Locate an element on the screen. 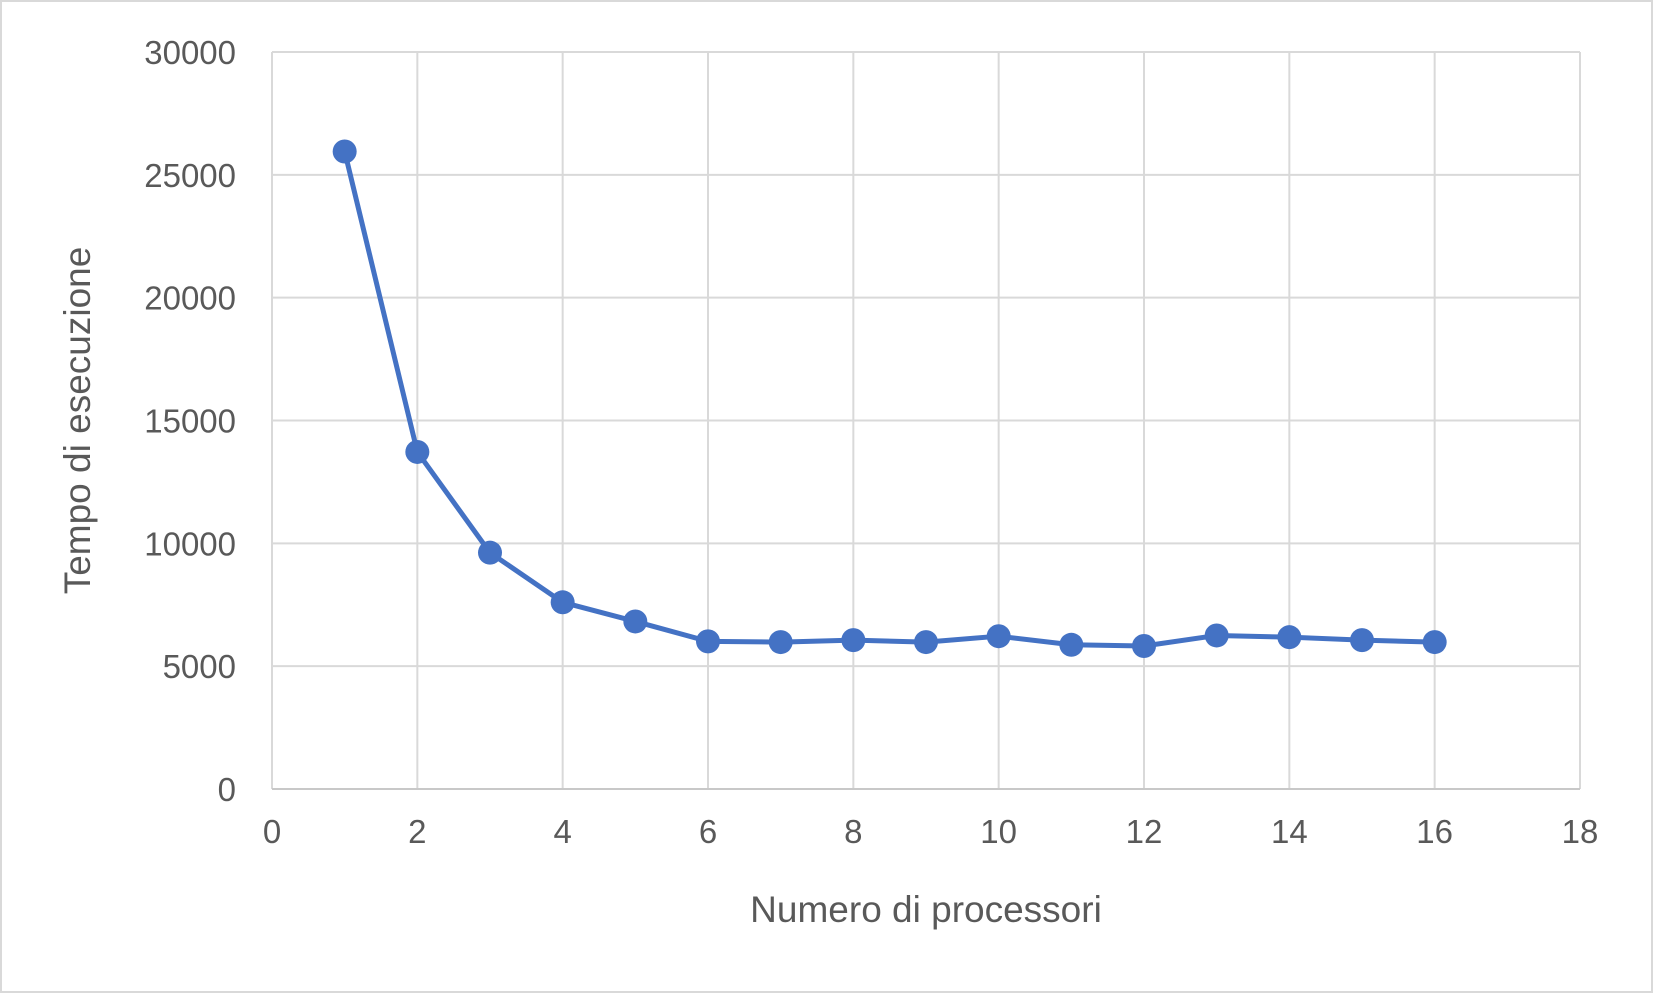 The height and width of the screenshot is (993, 1653). y-tick-label: 15000 is located at coordinates (190, 421).